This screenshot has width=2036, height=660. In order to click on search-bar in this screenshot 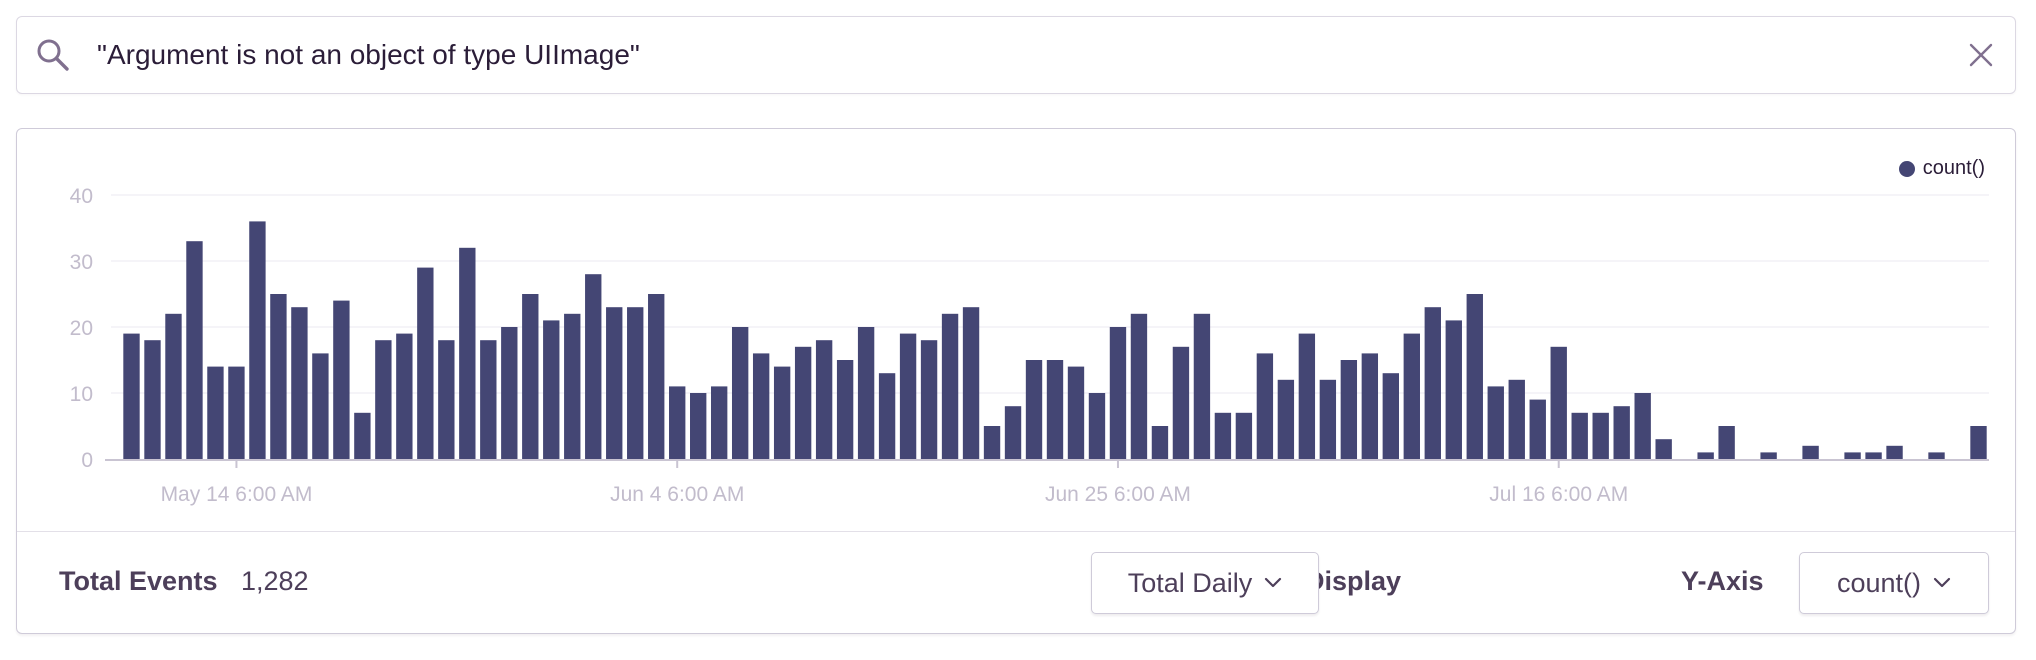, I will do `click(1016, 55)`.